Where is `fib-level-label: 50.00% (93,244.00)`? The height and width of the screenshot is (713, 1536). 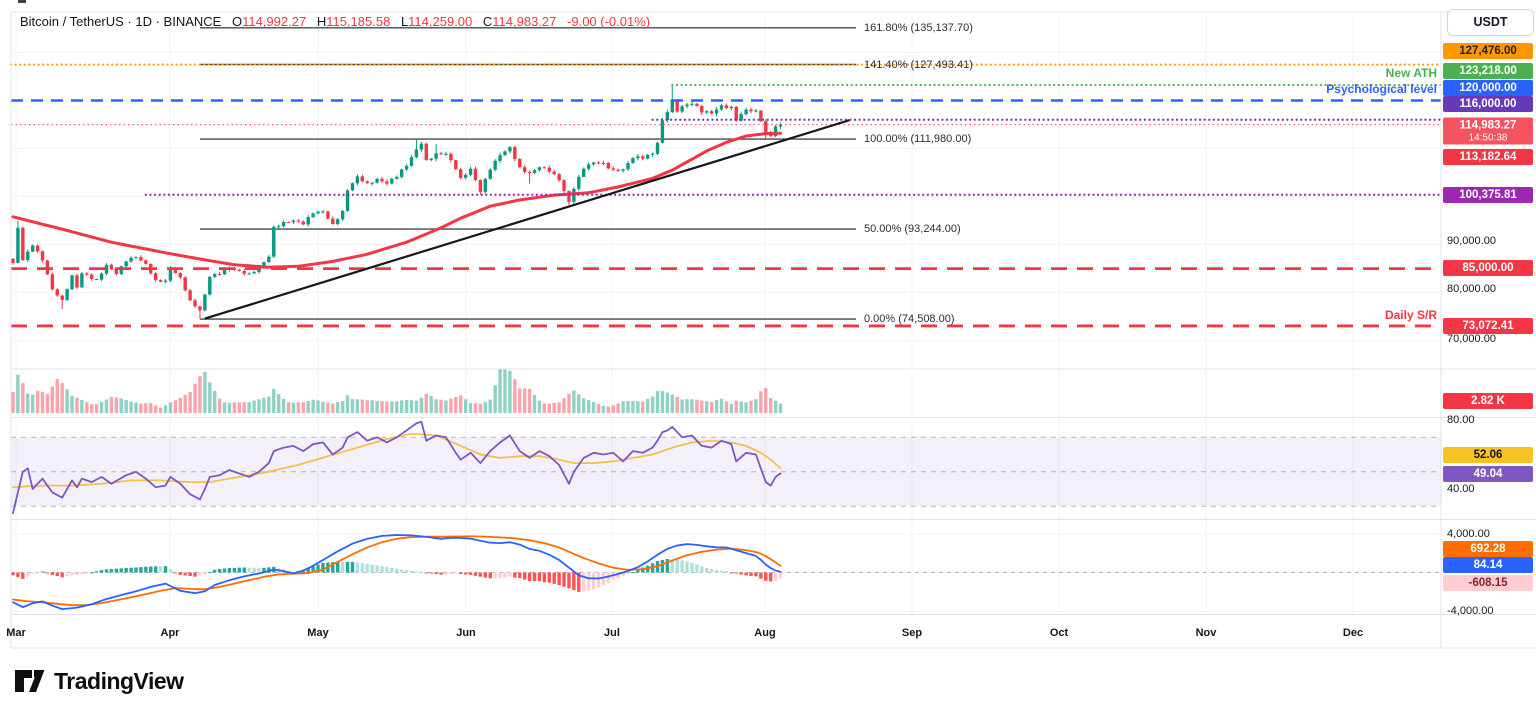 fib-level-label: 50.00% (93,244.00) is located at coordinates (912, 229).